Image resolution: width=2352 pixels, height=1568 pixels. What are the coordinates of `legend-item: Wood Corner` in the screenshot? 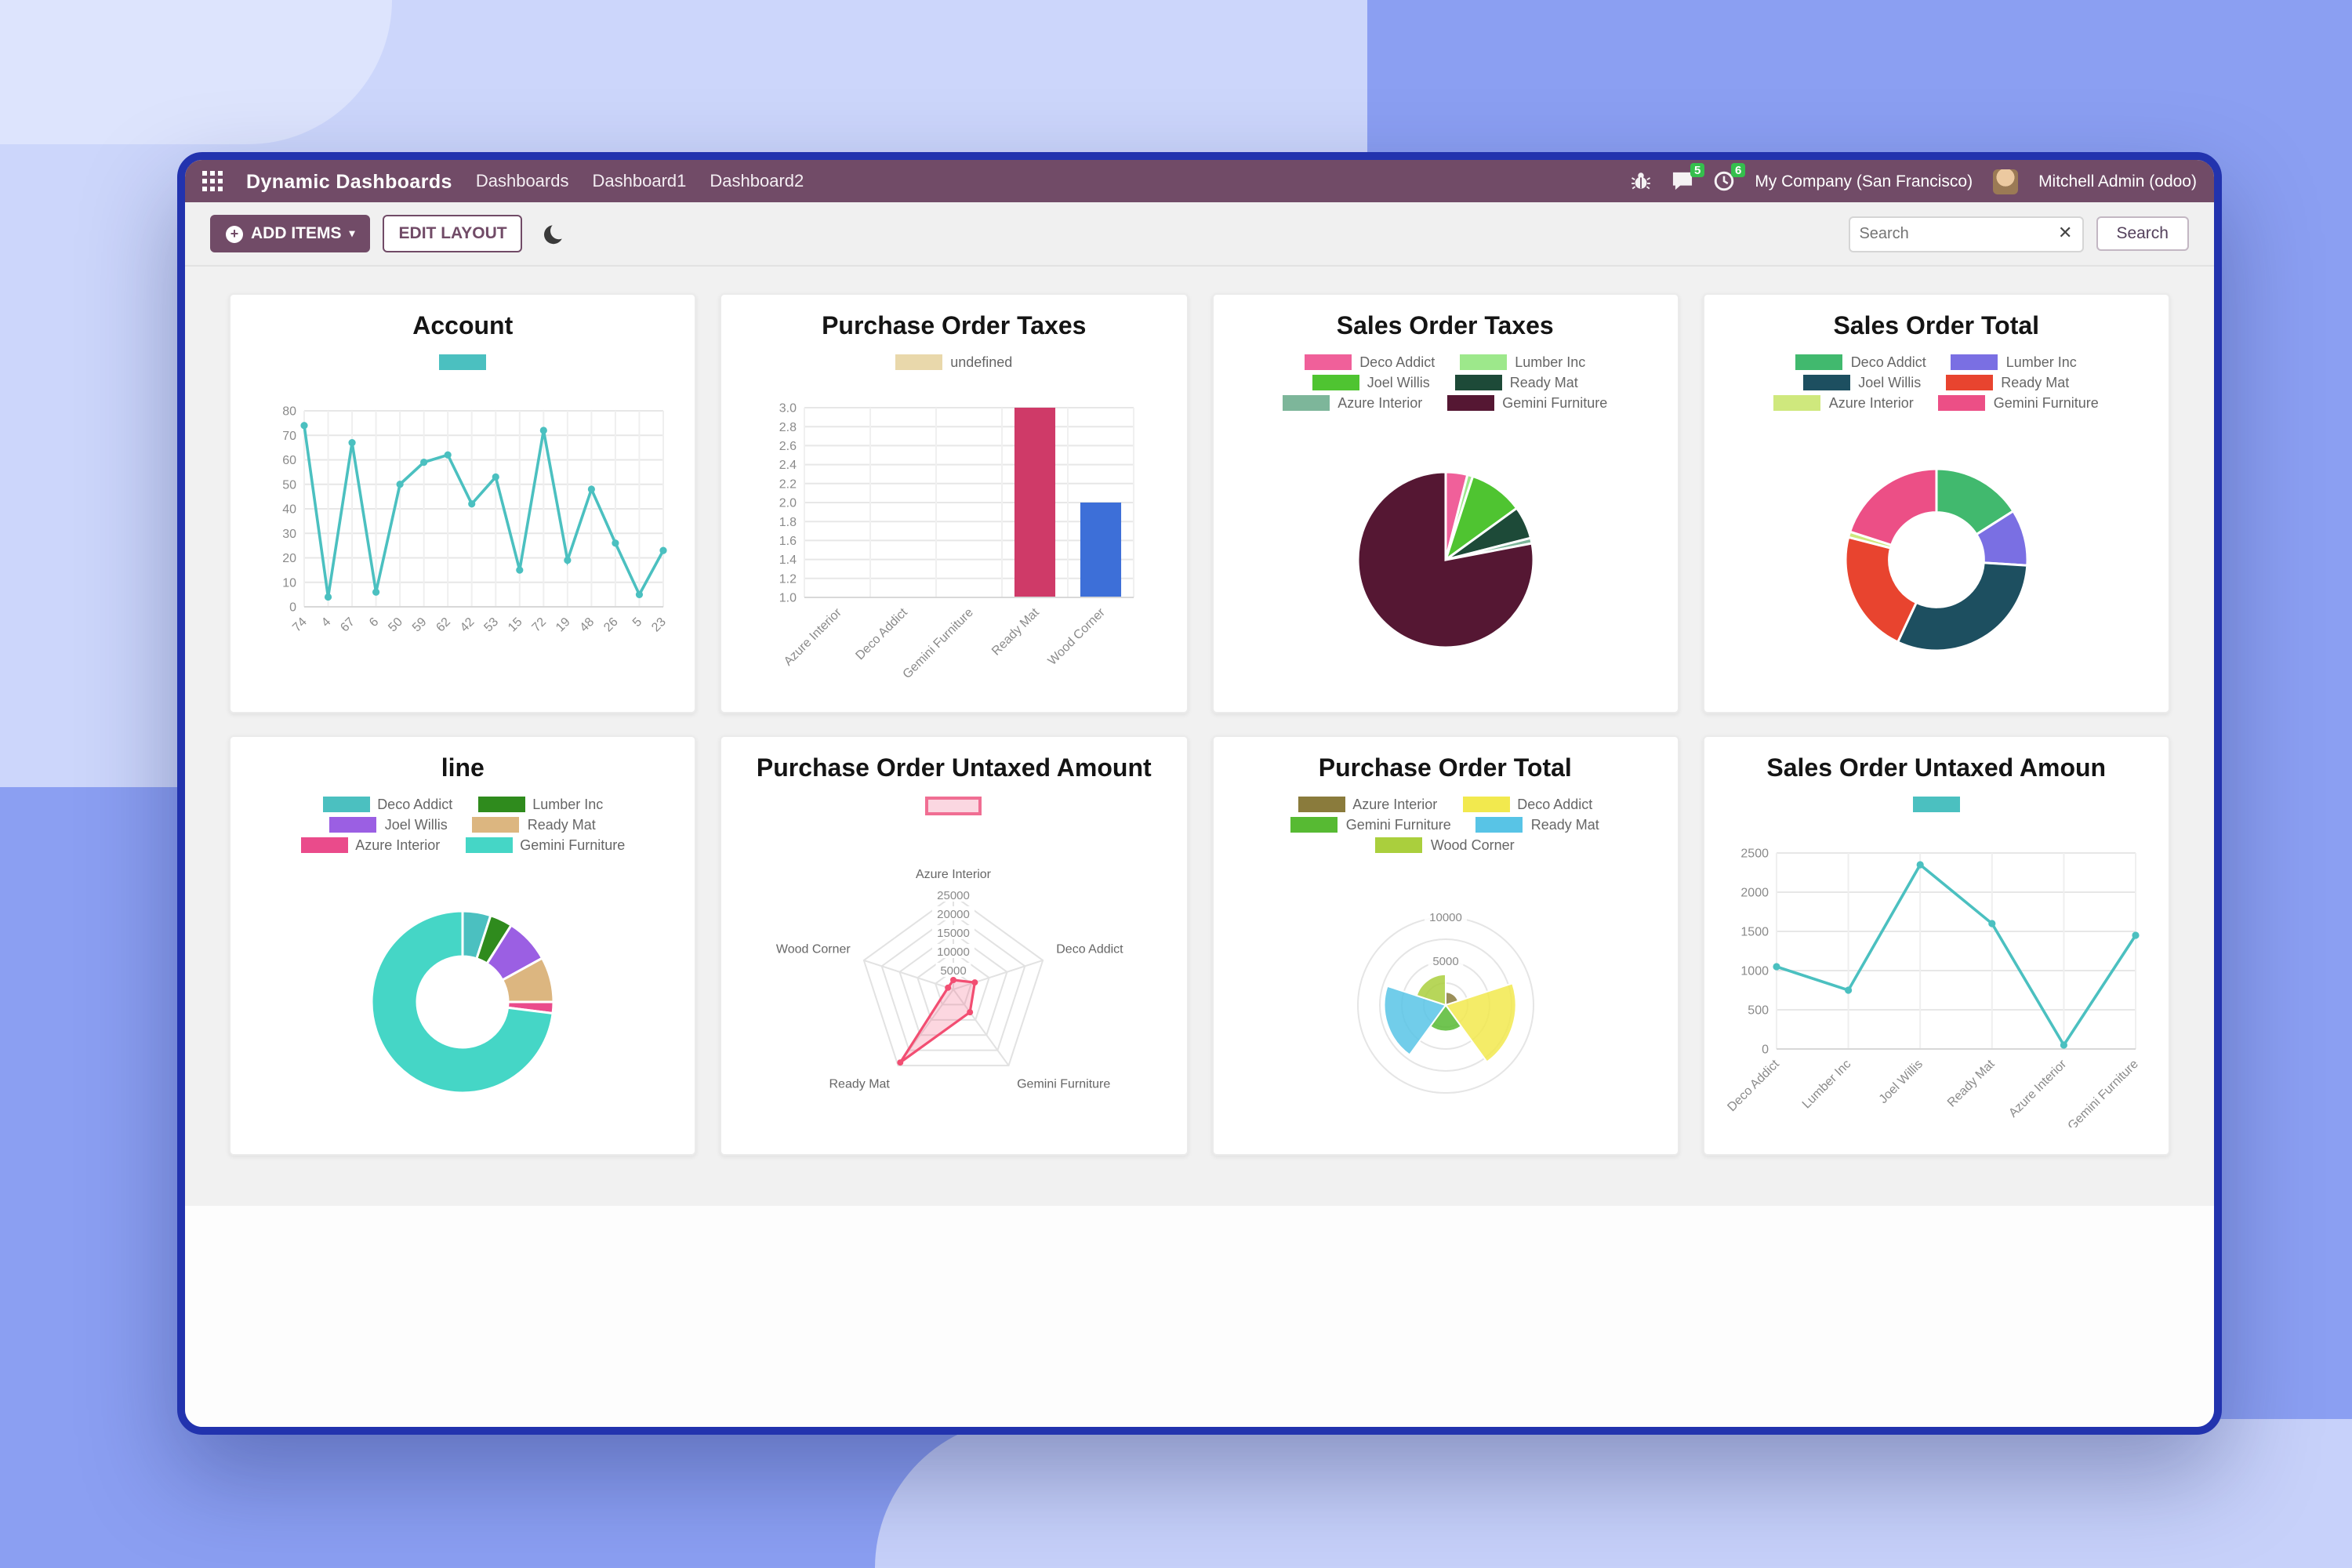 It's located at (1445, 845).